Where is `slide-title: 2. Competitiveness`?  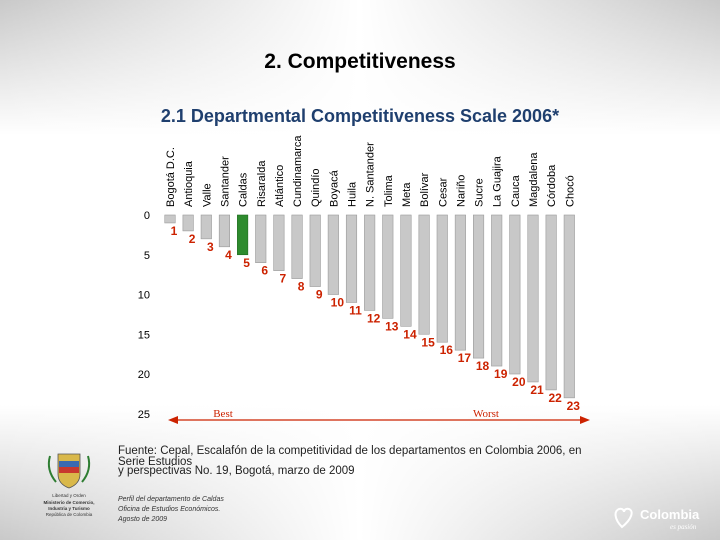 slide-title: 2. Competitiveness is located at coordinates (360, 61).